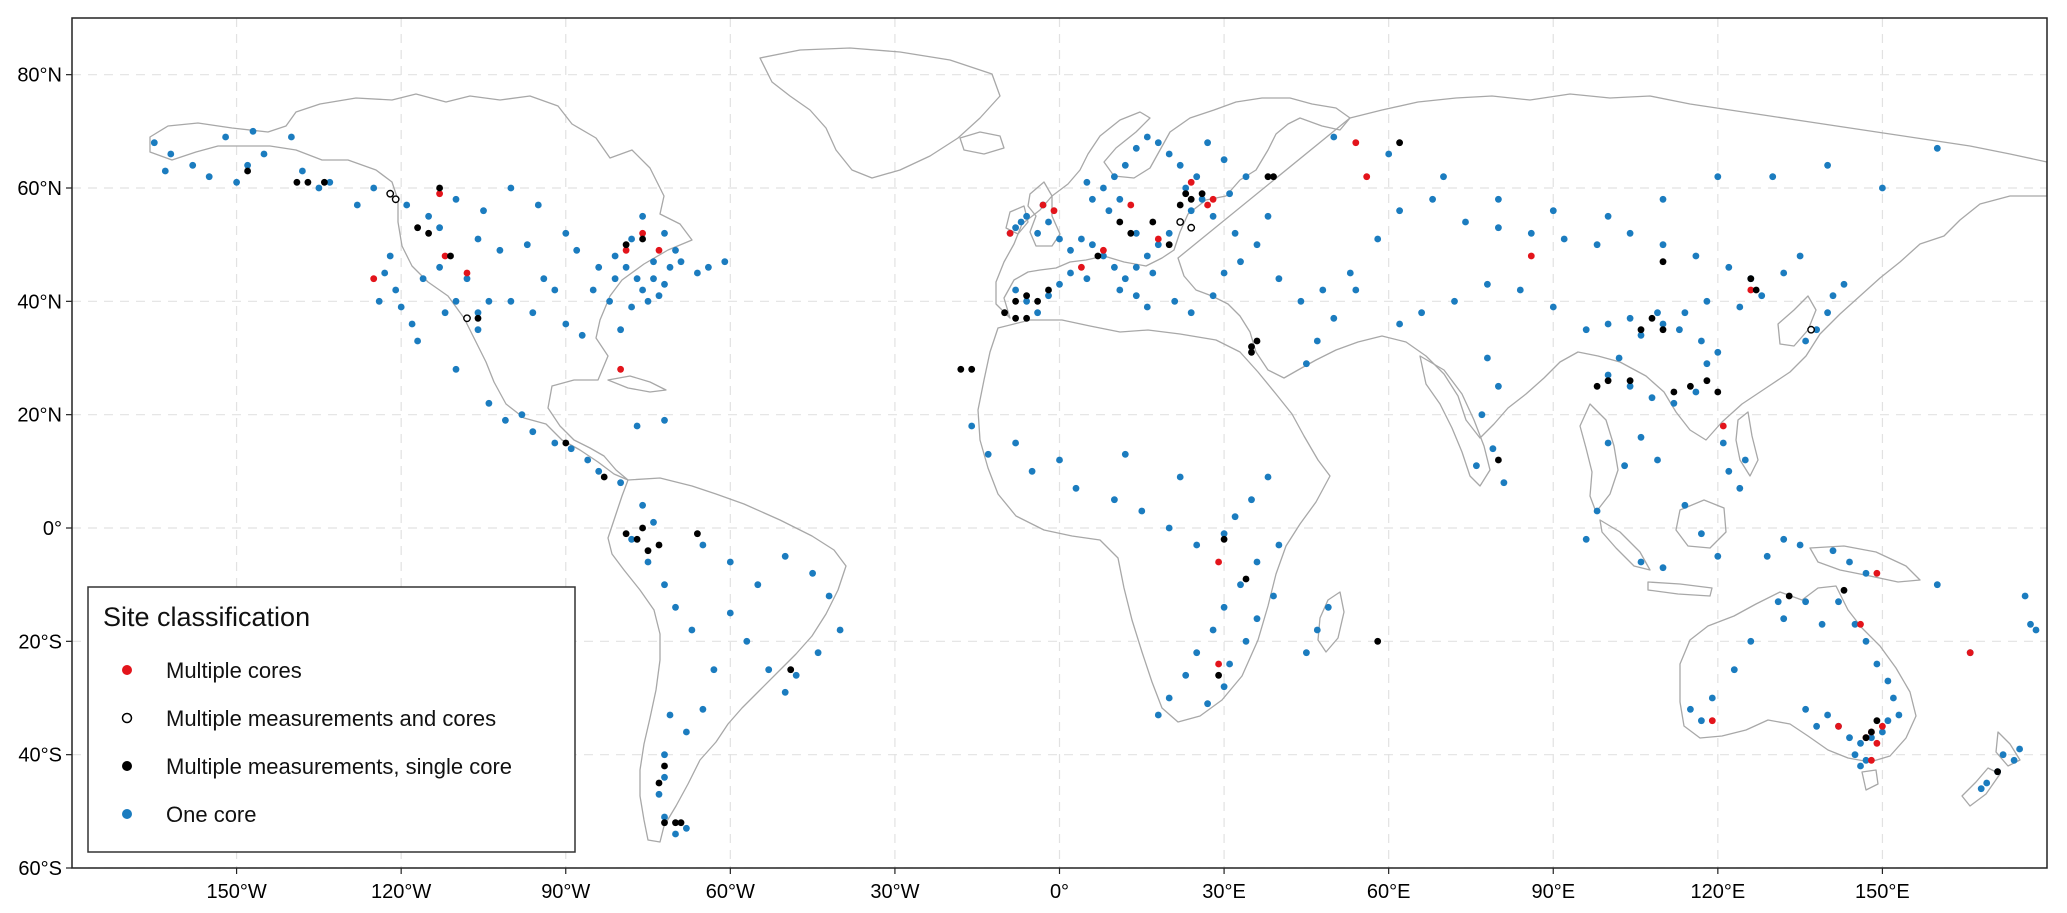 The image size is (2067, 913). What do you see at coordinates (40, 756) in the screenshot?
I see `y-tick-label: 40°S` at bounding box center [40, 756].